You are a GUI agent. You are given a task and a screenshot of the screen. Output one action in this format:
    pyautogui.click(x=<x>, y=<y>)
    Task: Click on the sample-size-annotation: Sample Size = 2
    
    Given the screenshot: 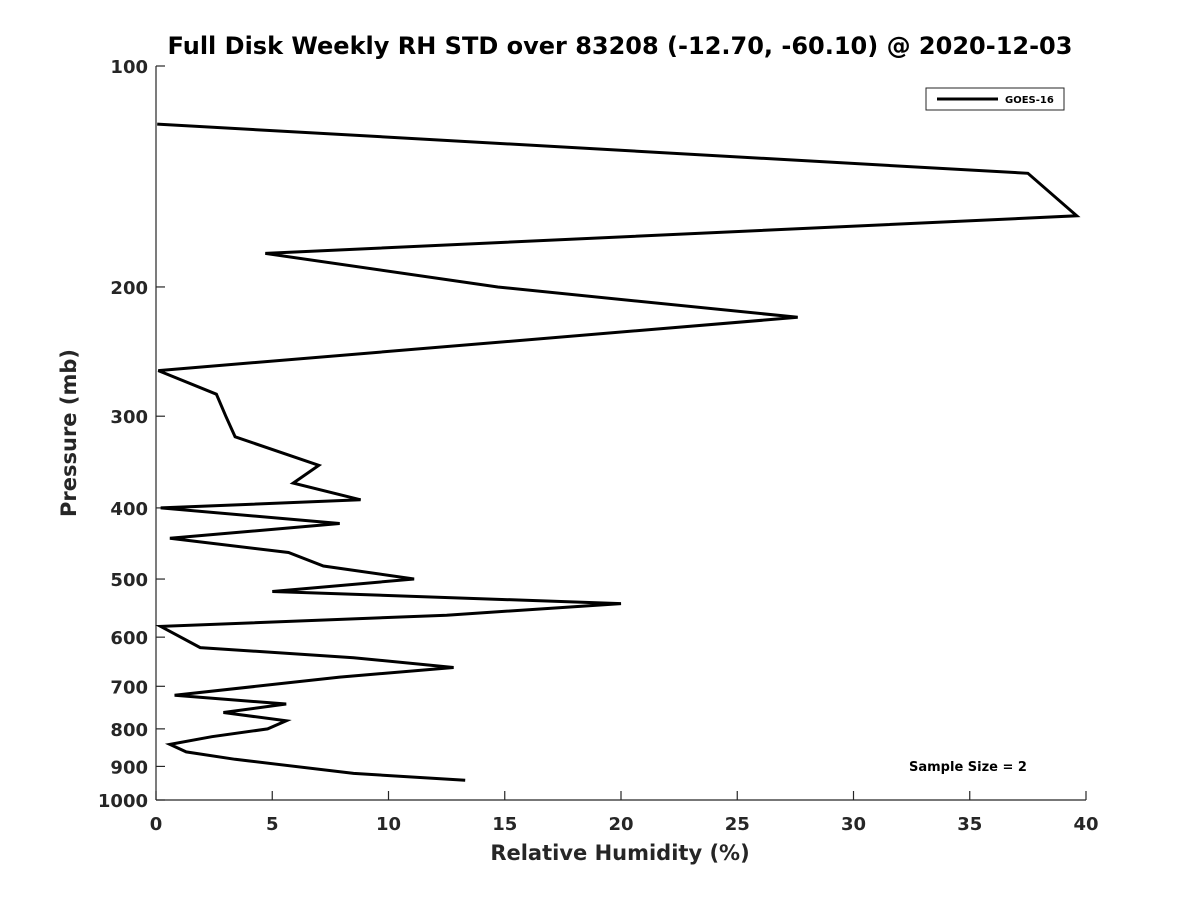 What is the action you would take?
    pyautogui.click(x=968, y=767)
    